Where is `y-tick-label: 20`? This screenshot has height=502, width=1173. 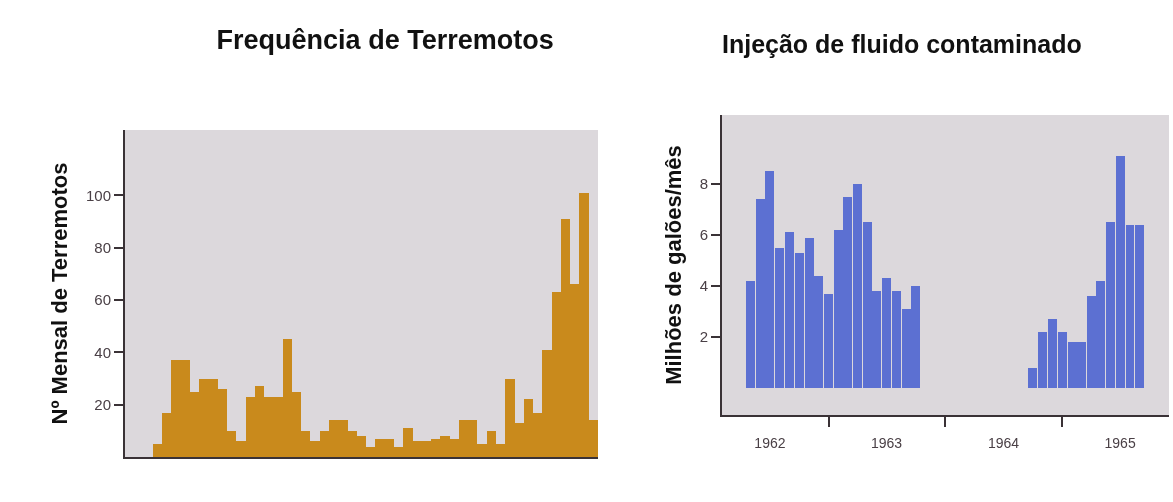 y-tick-label: 20 is located at coordinates (102, 404).